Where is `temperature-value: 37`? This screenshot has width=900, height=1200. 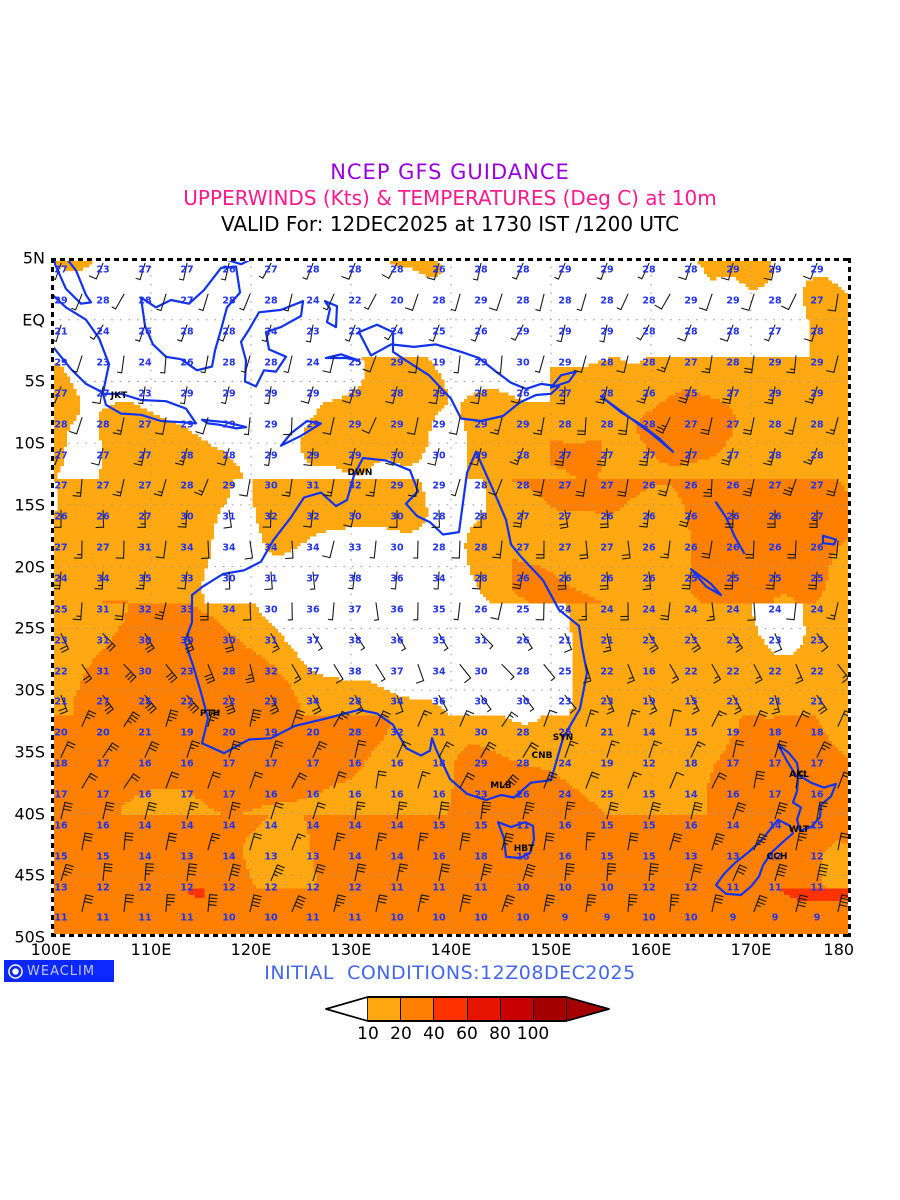 temperature-value: 37 is located at coordinates (355, 610).